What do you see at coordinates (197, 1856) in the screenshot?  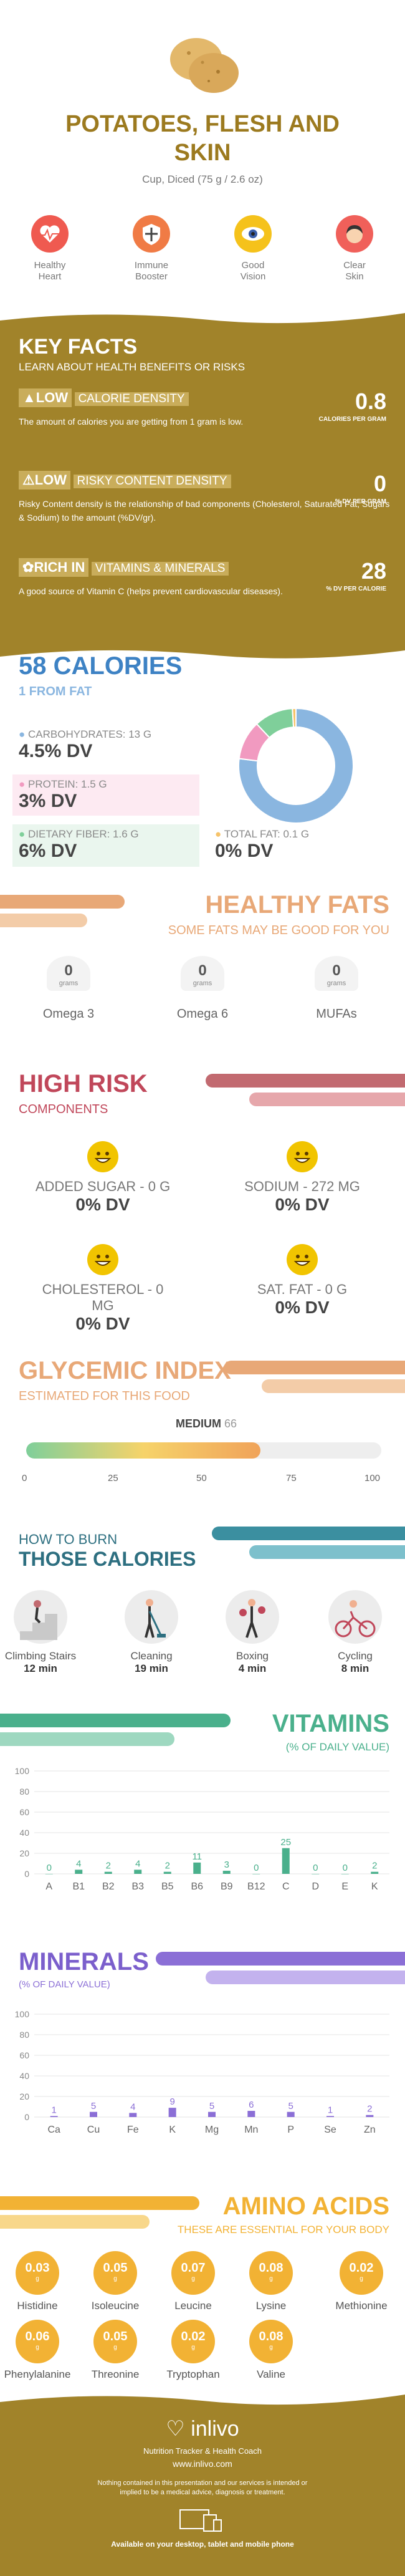 I see `bar-value-label: 11` at bounding box center [197, 1856].